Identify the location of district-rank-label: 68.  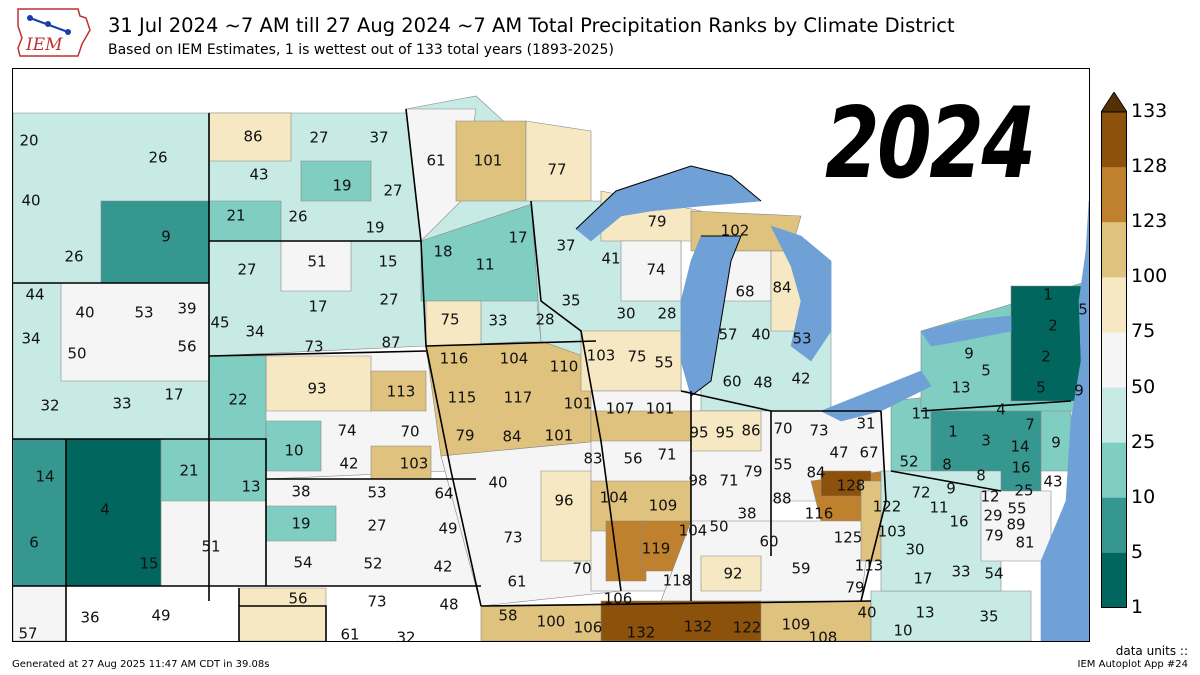
(744, 292).